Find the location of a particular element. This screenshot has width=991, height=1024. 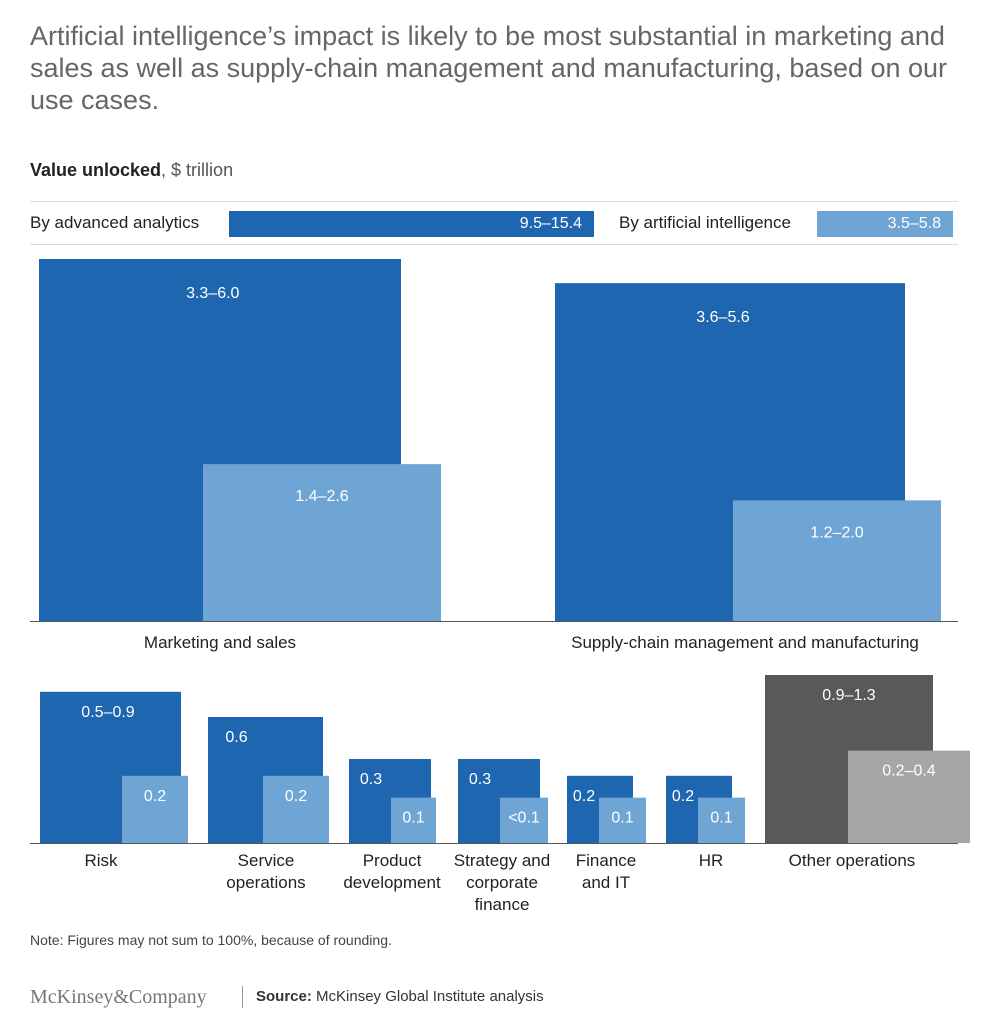

category-label-service-operations-line-1: Service is located at coordinates (266, 860).